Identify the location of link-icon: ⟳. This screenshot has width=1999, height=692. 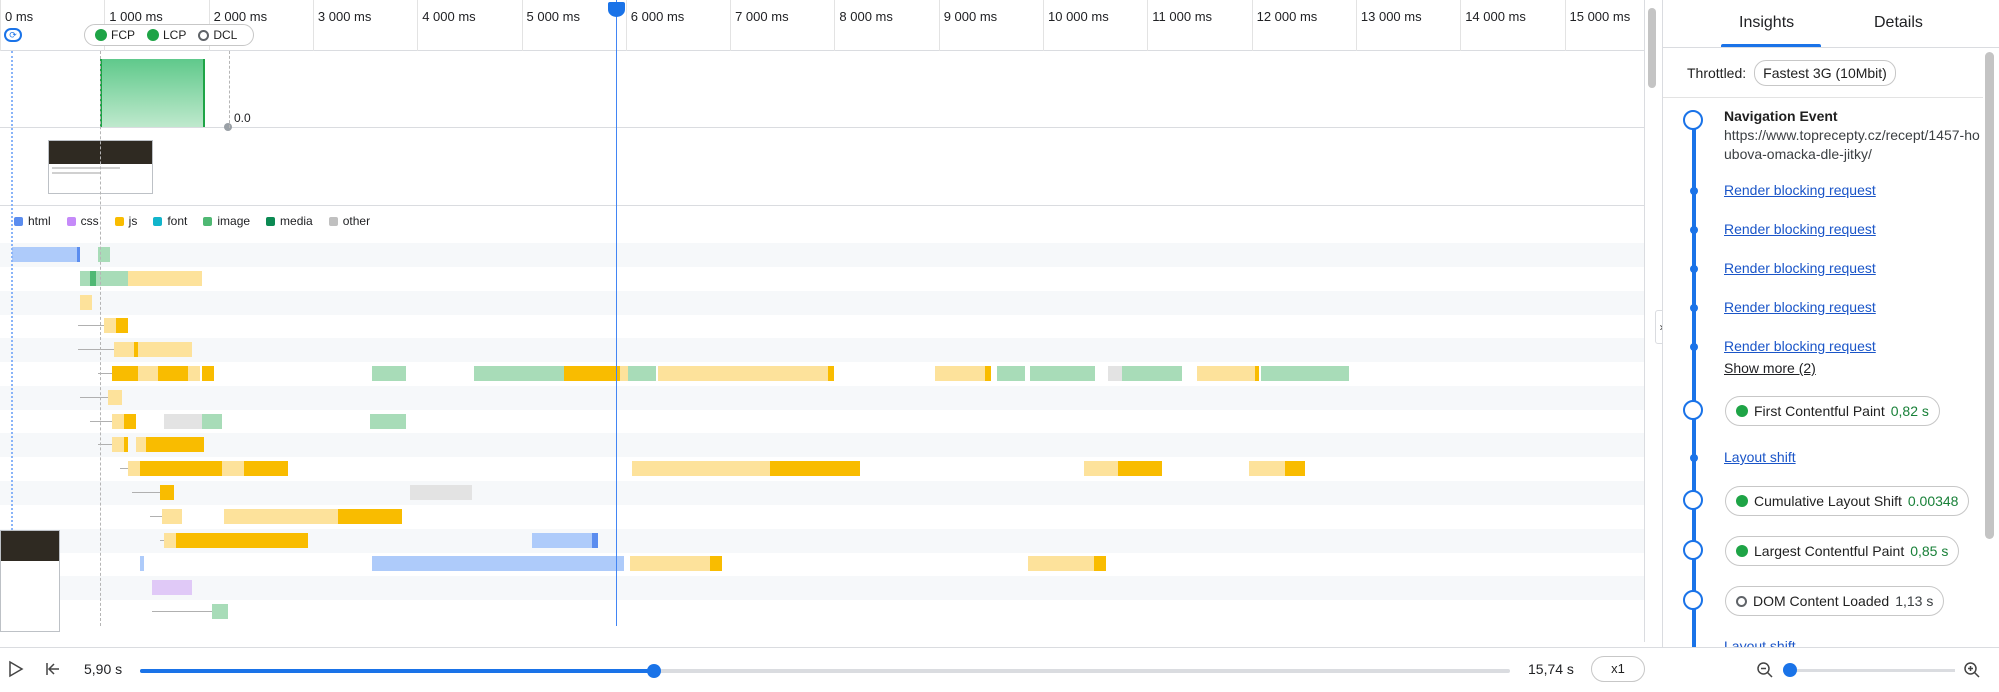
(13, 35).